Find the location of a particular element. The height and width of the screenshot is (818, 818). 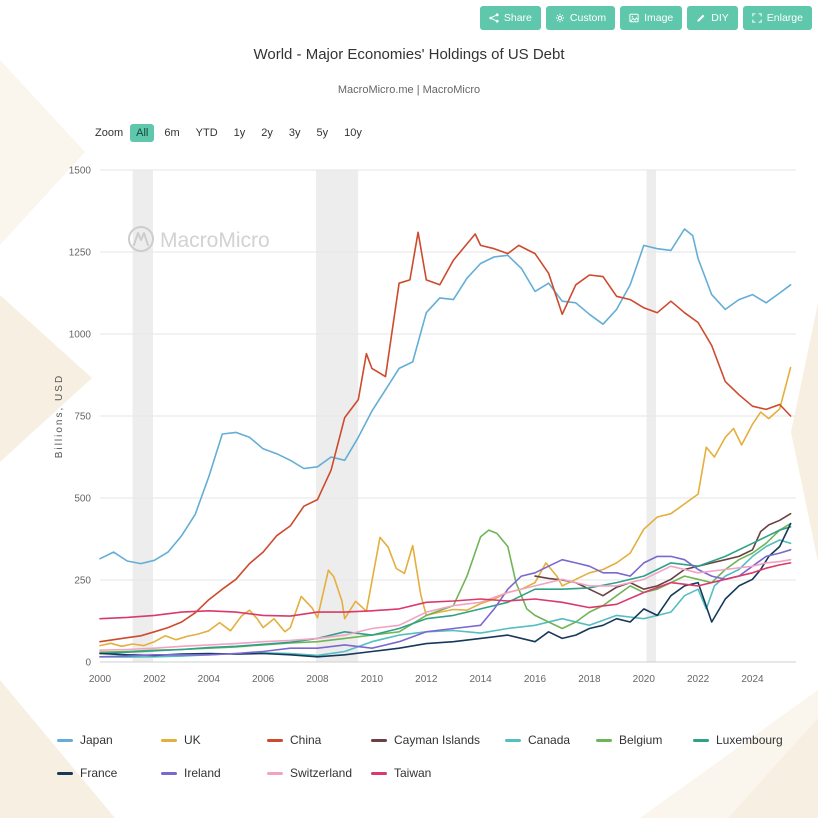

share-icon is located at coordinates (494, 18).